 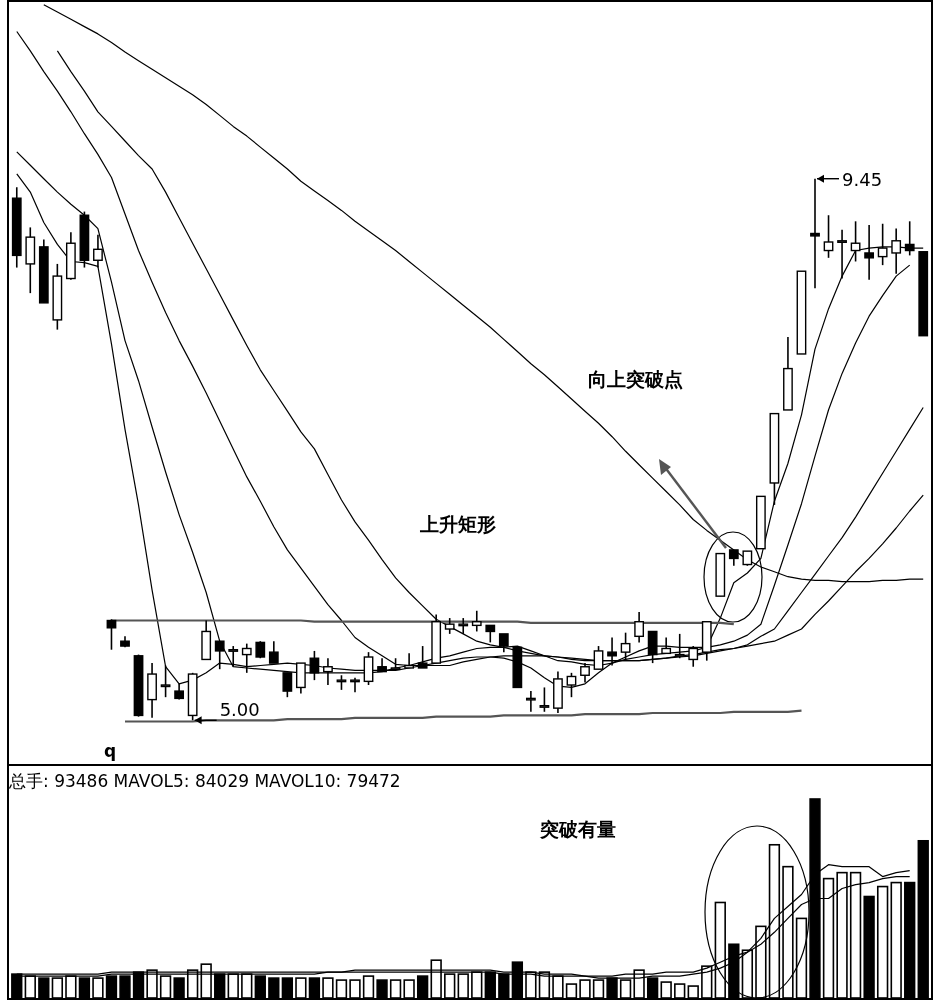 I want to click on annotation: 9.45, so click(x=862, y=179).